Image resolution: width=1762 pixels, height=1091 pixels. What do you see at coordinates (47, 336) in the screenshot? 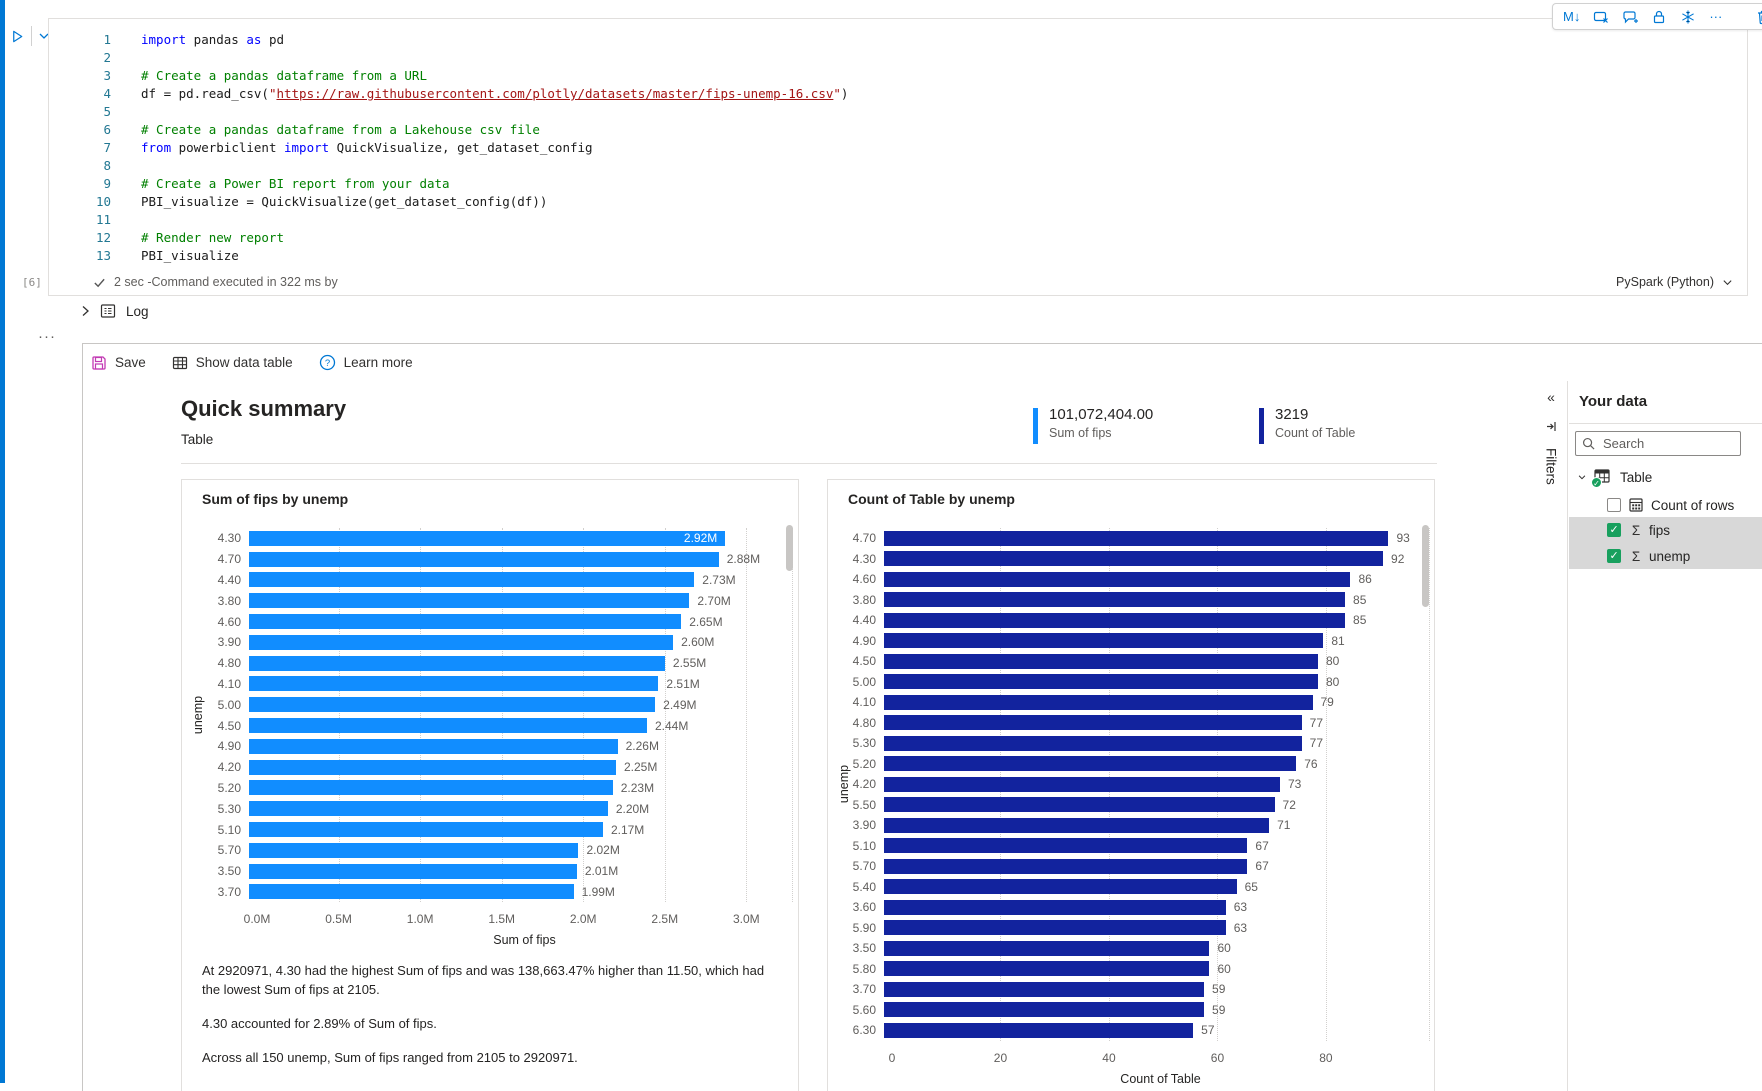
I see `output-more-icon: ···` at bounding box center [47, 336].